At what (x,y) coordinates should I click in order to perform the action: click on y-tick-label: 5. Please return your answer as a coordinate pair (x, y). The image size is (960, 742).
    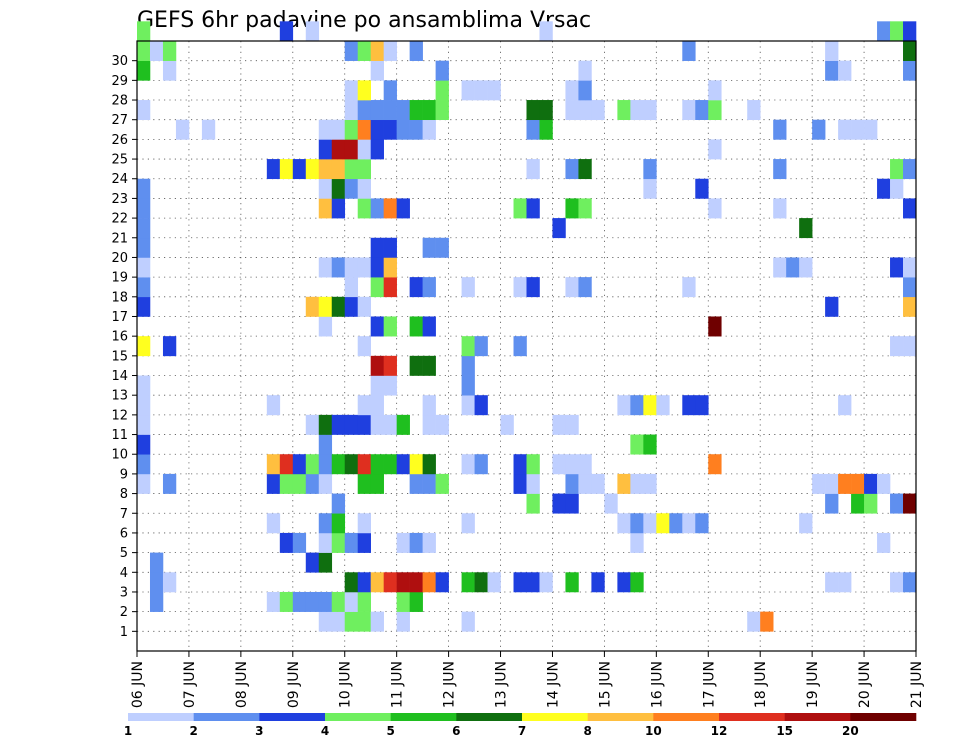
    Looking at the image, I should click on (124, 553).